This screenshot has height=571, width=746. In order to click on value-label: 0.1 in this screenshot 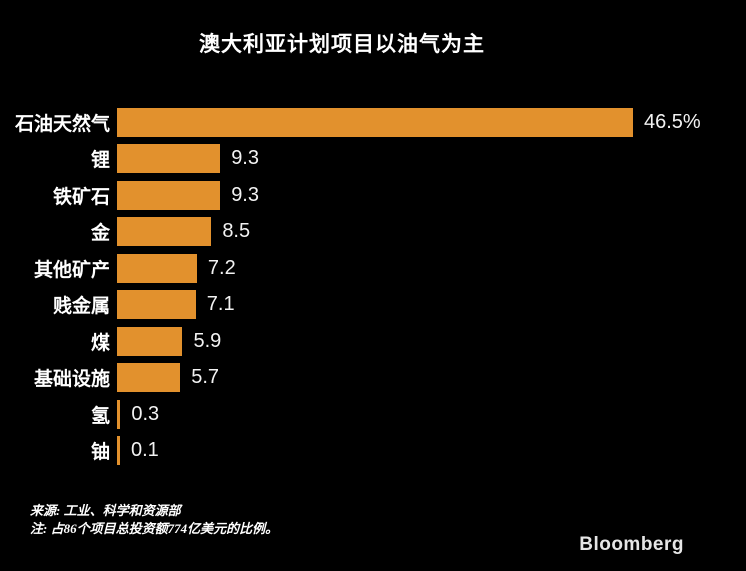, I will do `click(145, 450)`.